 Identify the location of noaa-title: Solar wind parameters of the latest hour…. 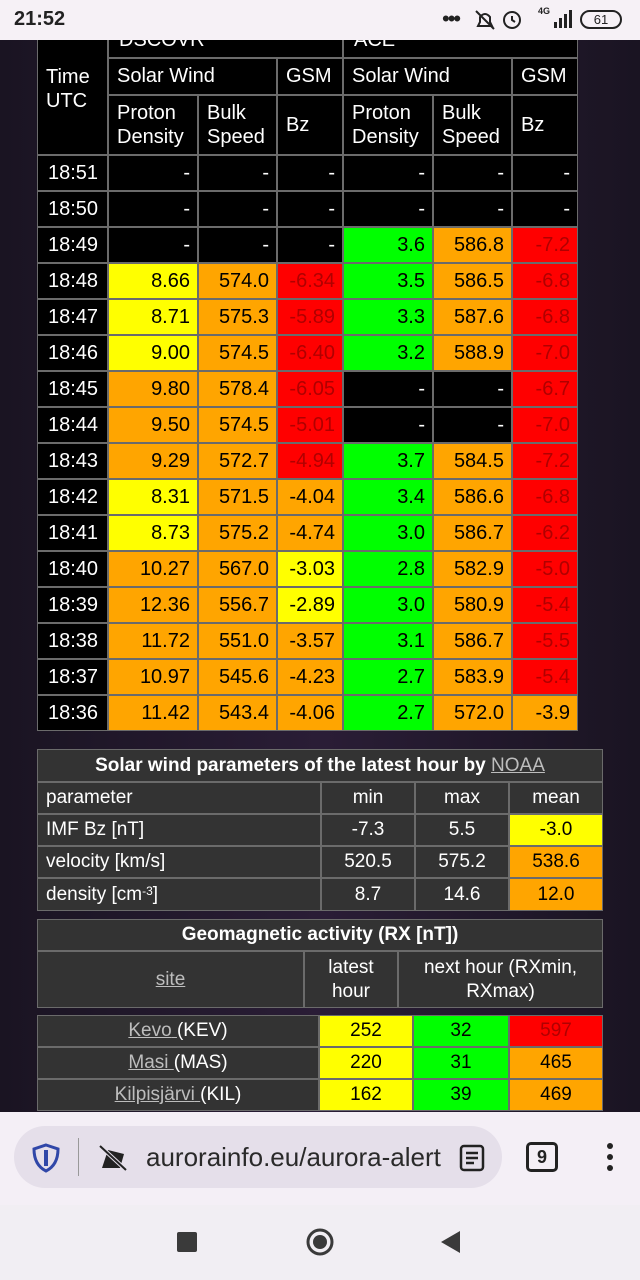
(320, 765).